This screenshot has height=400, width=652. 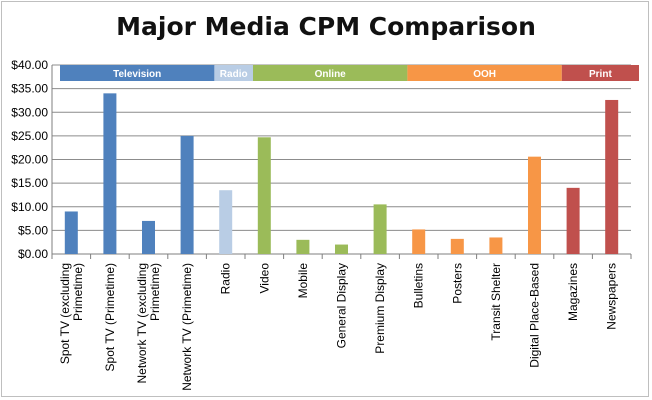 What do you see at coordinates (264, 278) in the screenshot?
I see `x-tick-label: Video` at bounding box center [264, 278].